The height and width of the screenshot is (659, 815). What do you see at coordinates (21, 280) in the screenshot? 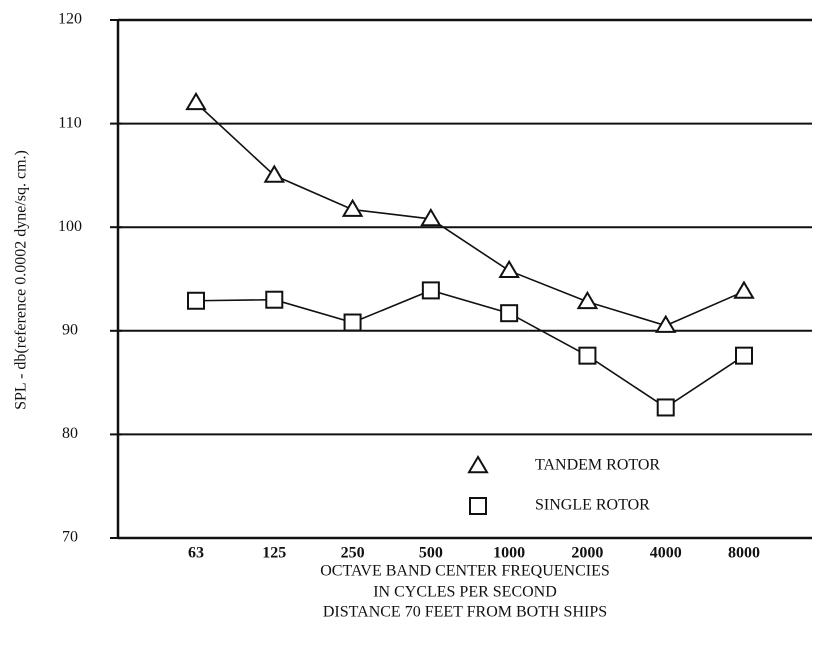
I see `y-axis-label: SPL - db(reference 0.0002 dyne/sq. cm.)` at bounding box center [21, 280].